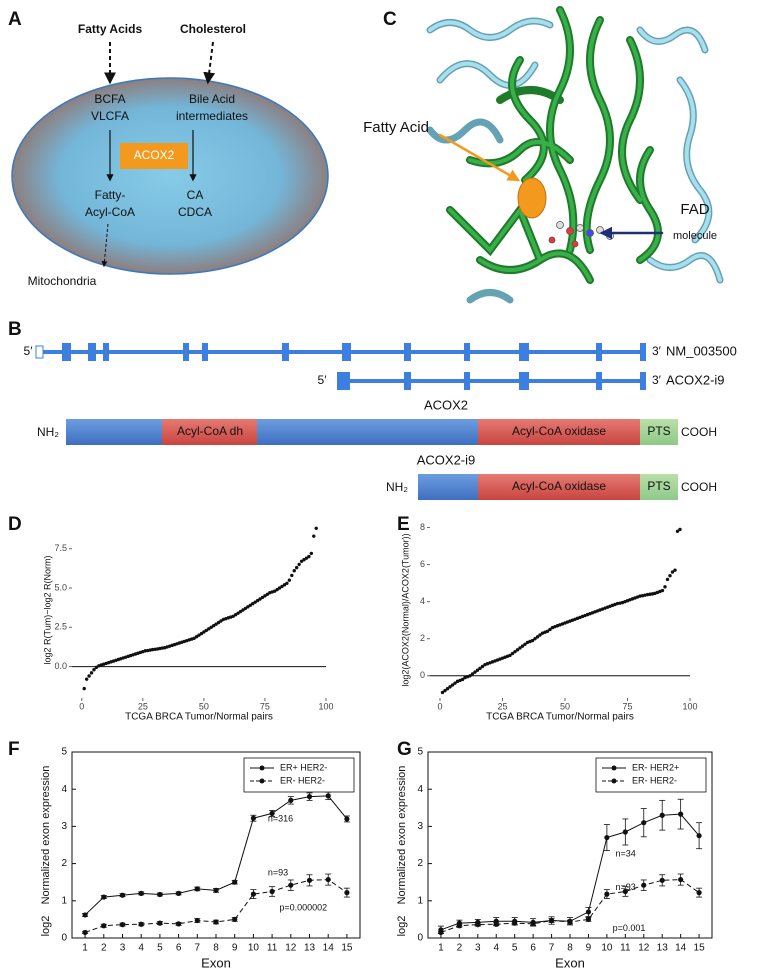 This screenshot has width=784, height=972. What do you see at coordinates (422, 564) in the screenshot?
I see `y-tick-label: 6` at bounding box center [422, 564].